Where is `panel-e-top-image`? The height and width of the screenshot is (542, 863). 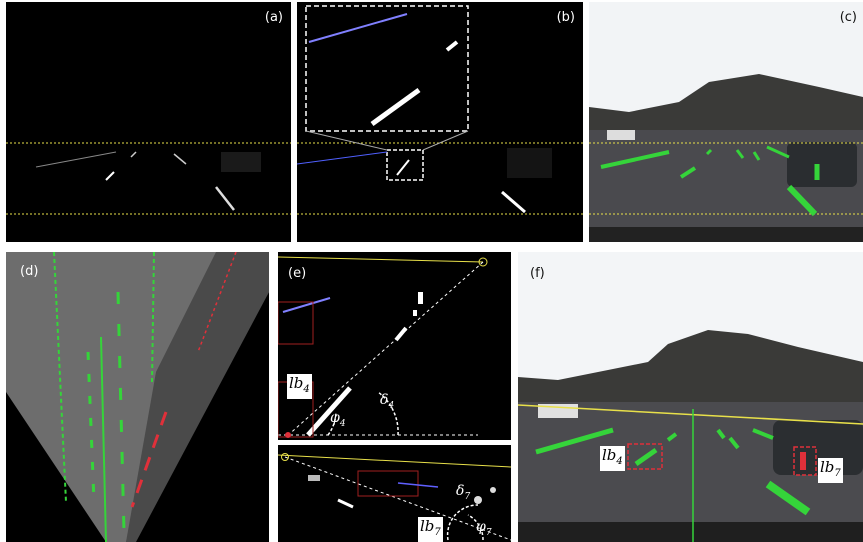 panel-e-top-image is located at coordinates (383, 347).